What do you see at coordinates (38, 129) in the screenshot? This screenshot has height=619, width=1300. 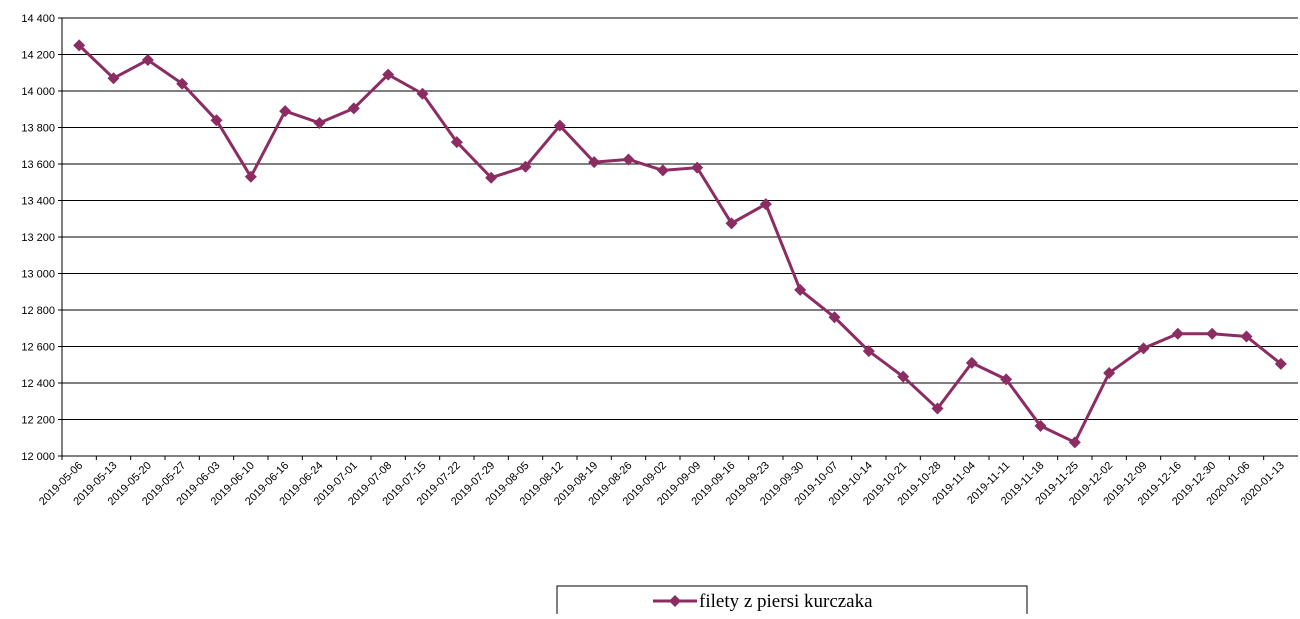 I see `y-tick-label: 13 800` at bounding box center [38, 129].